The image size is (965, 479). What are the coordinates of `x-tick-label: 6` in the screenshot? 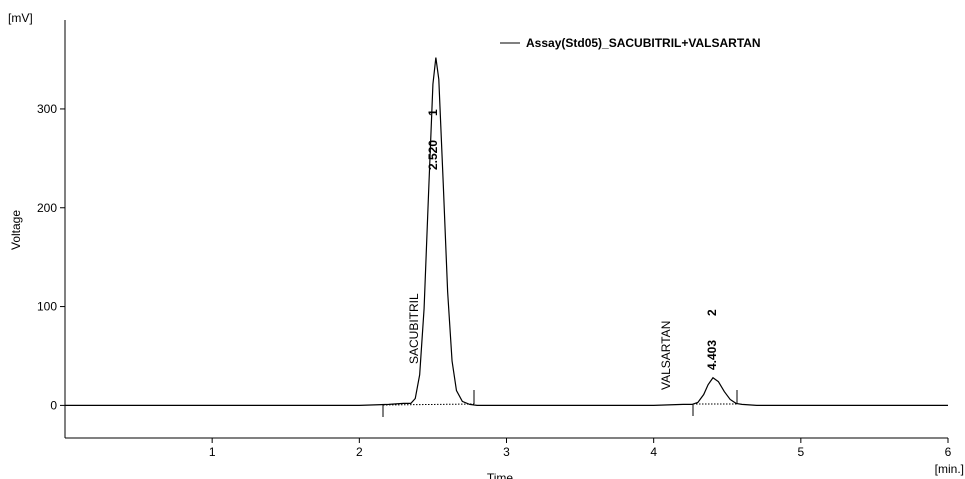 It's located at (948, 452).